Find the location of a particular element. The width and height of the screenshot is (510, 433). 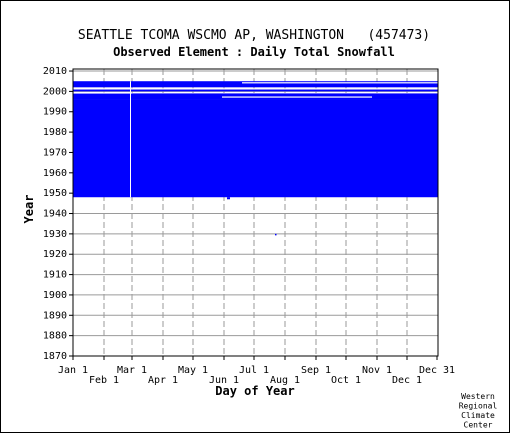

x-tick-label: Dec 1 is located at coordinates (407, 380).